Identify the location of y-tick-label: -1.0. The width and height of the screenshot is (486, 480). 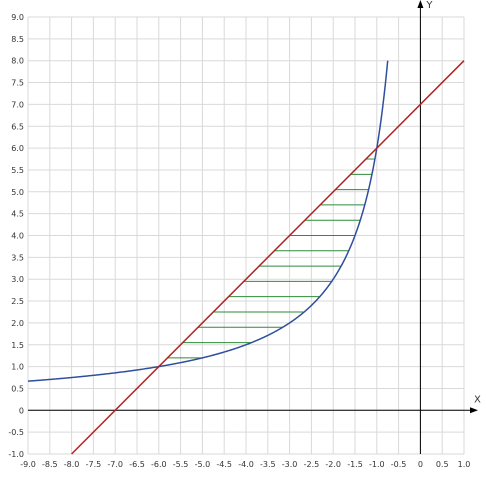
(16, 454).